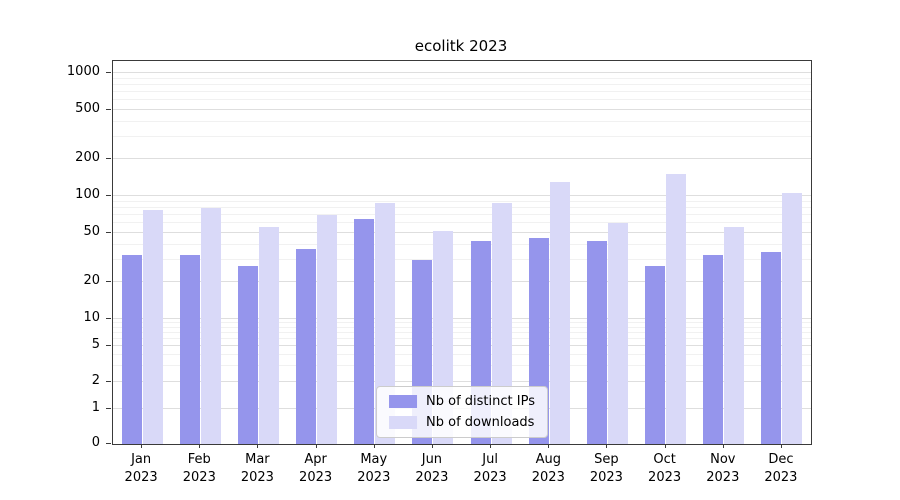 This screenshot has height=500, width=900. I want to click on x-tick-label: Feb 2023, so click(199, 468).